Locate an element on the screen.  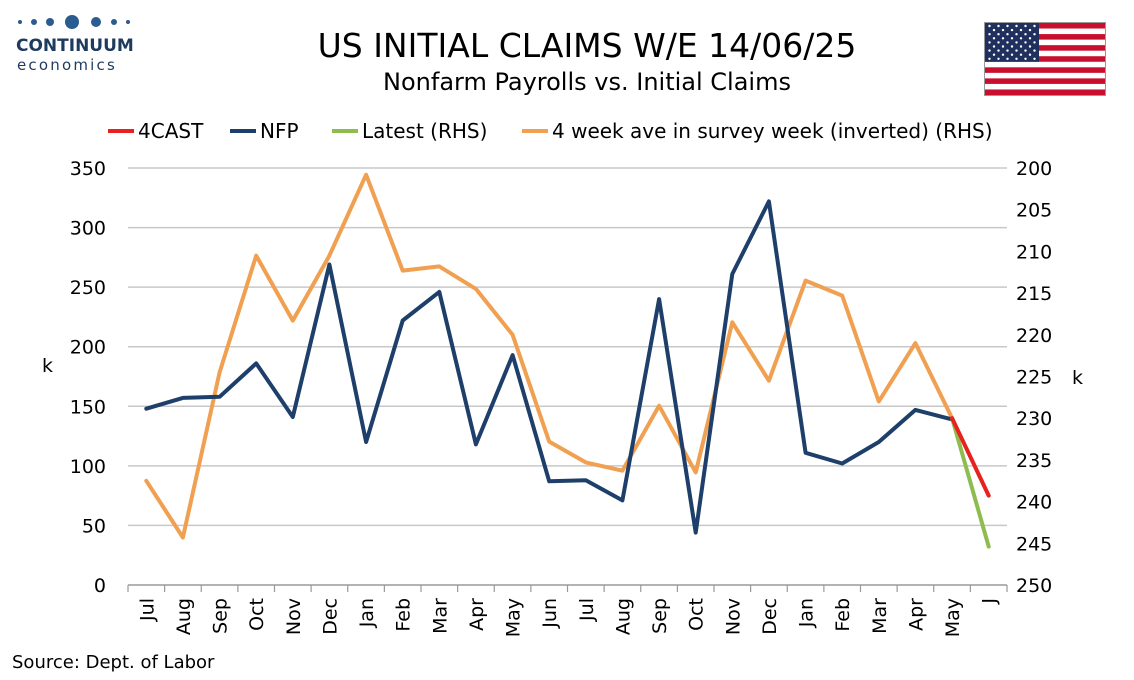
right-axis-ticks: 200 205 210 215 220 225 230 235 240 245 250 is located at coordinates (1034, 377).